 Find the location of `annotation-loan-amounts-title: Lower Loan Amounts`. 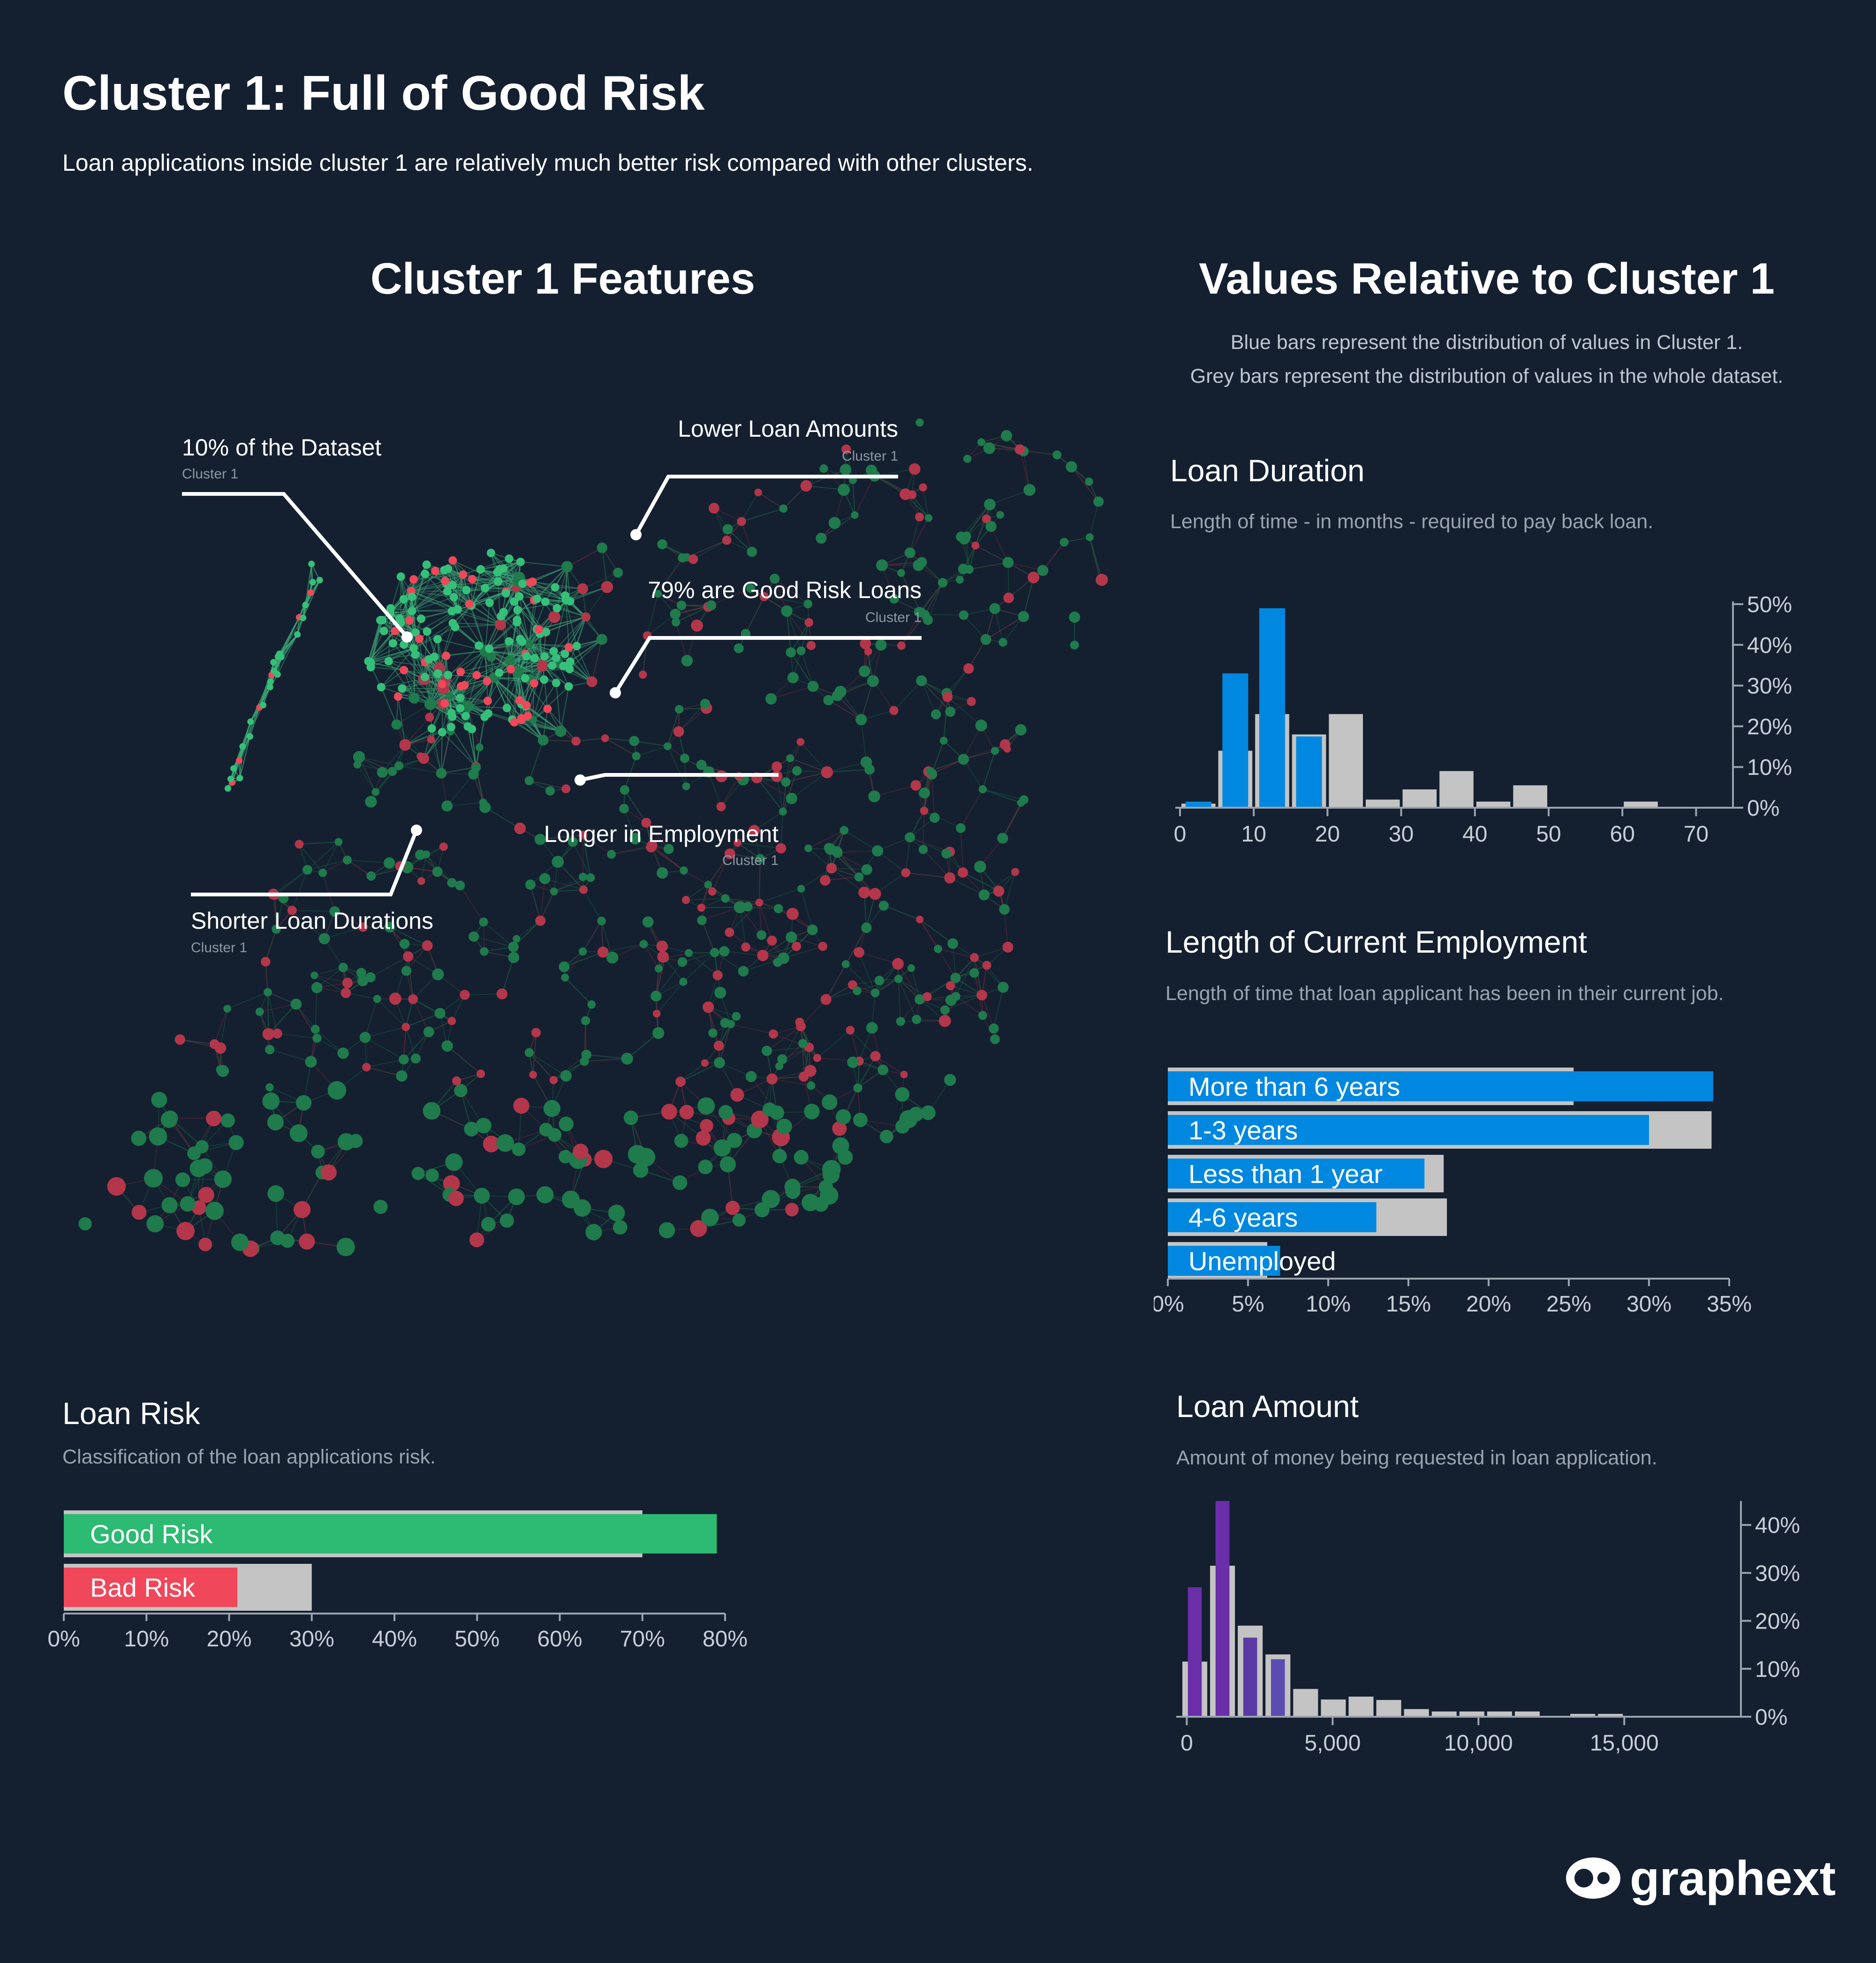

annotation-loan-amounts-title: Lower Loan Amounts is located at coordinates (788, 429).